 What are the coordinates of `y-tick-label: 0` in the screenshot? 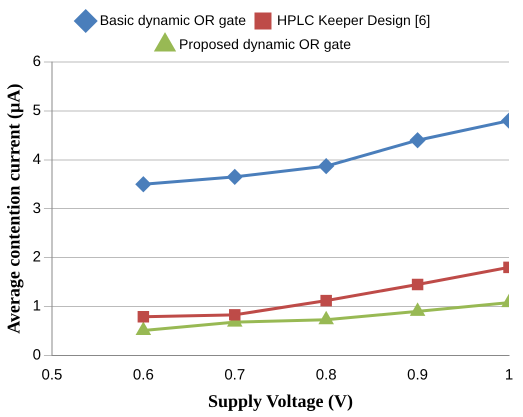 It's located at (36, 355).